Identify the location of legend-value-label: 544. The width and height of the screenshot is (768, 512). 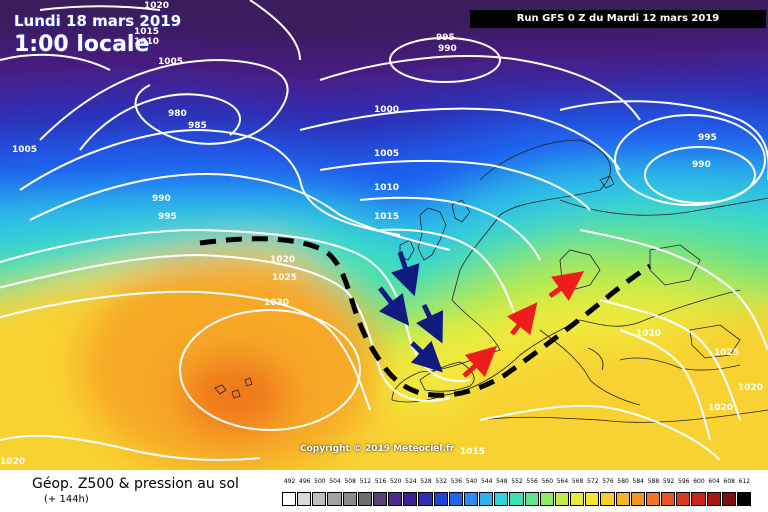
(486, 481).